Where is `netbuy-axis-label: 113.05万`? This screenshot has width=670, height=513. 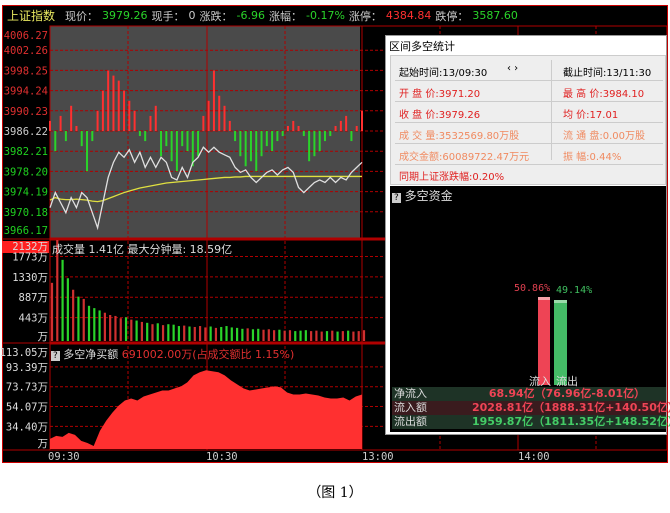 netbuy-axis-label: 113.05万 is located at coordinates (24, 353).